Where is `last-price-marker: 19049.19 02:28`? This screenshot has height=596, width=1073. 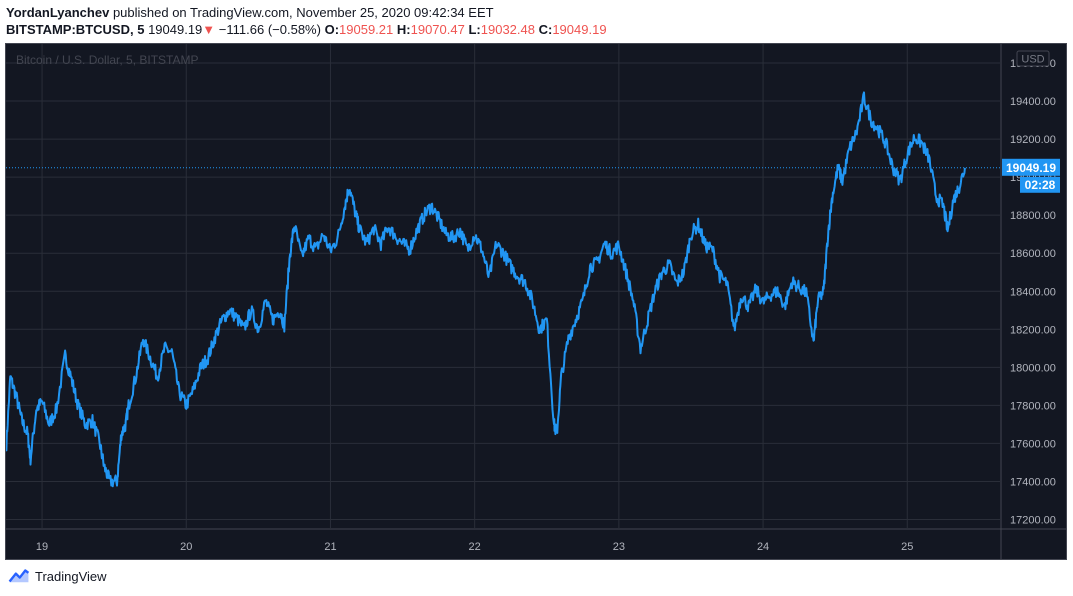 last-price-marker: 19049.19 02:28 is located at coordinates (533, 175).